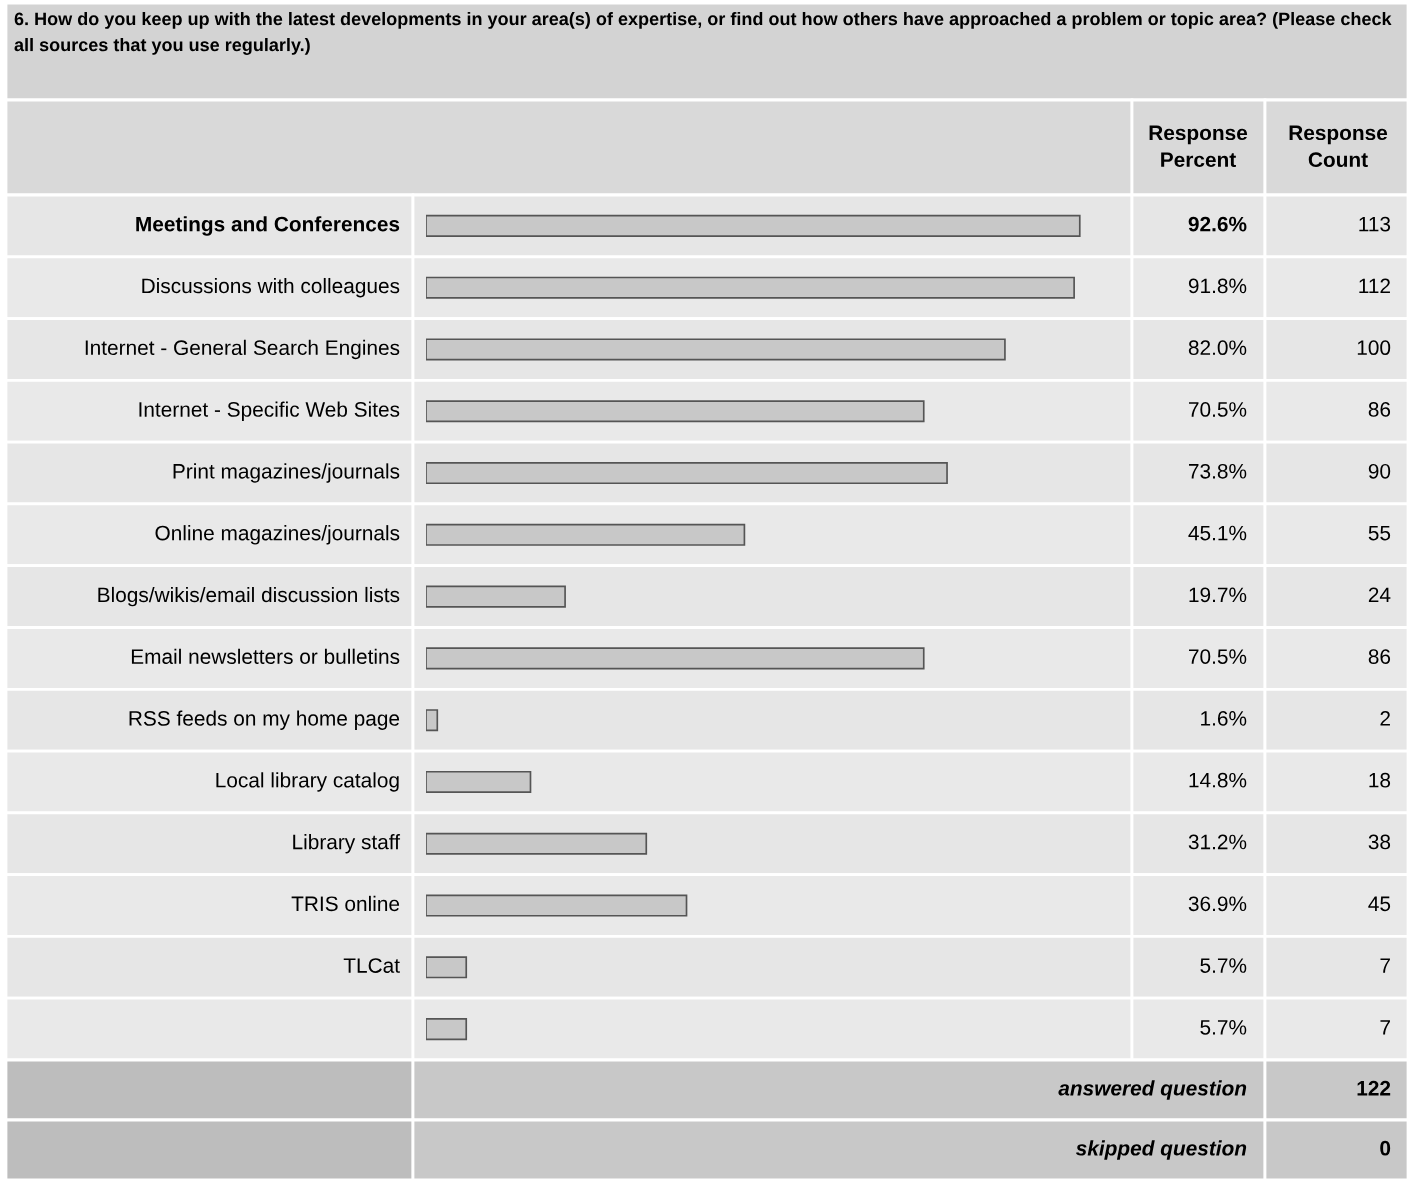  What do you see at coordinates (1217, 533) in the screenshot?
I see `data-label: 45.1%` at bounding box center [1217, 533].